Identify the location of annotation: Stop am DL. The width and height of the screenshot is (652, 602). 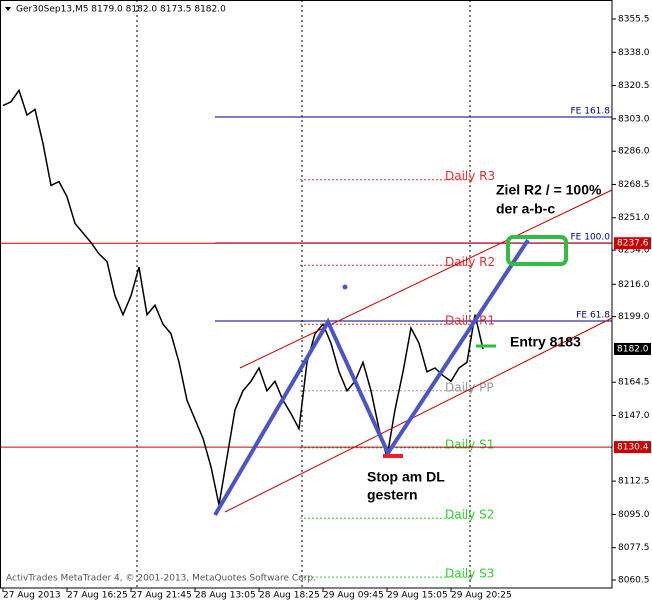
(406, 477).